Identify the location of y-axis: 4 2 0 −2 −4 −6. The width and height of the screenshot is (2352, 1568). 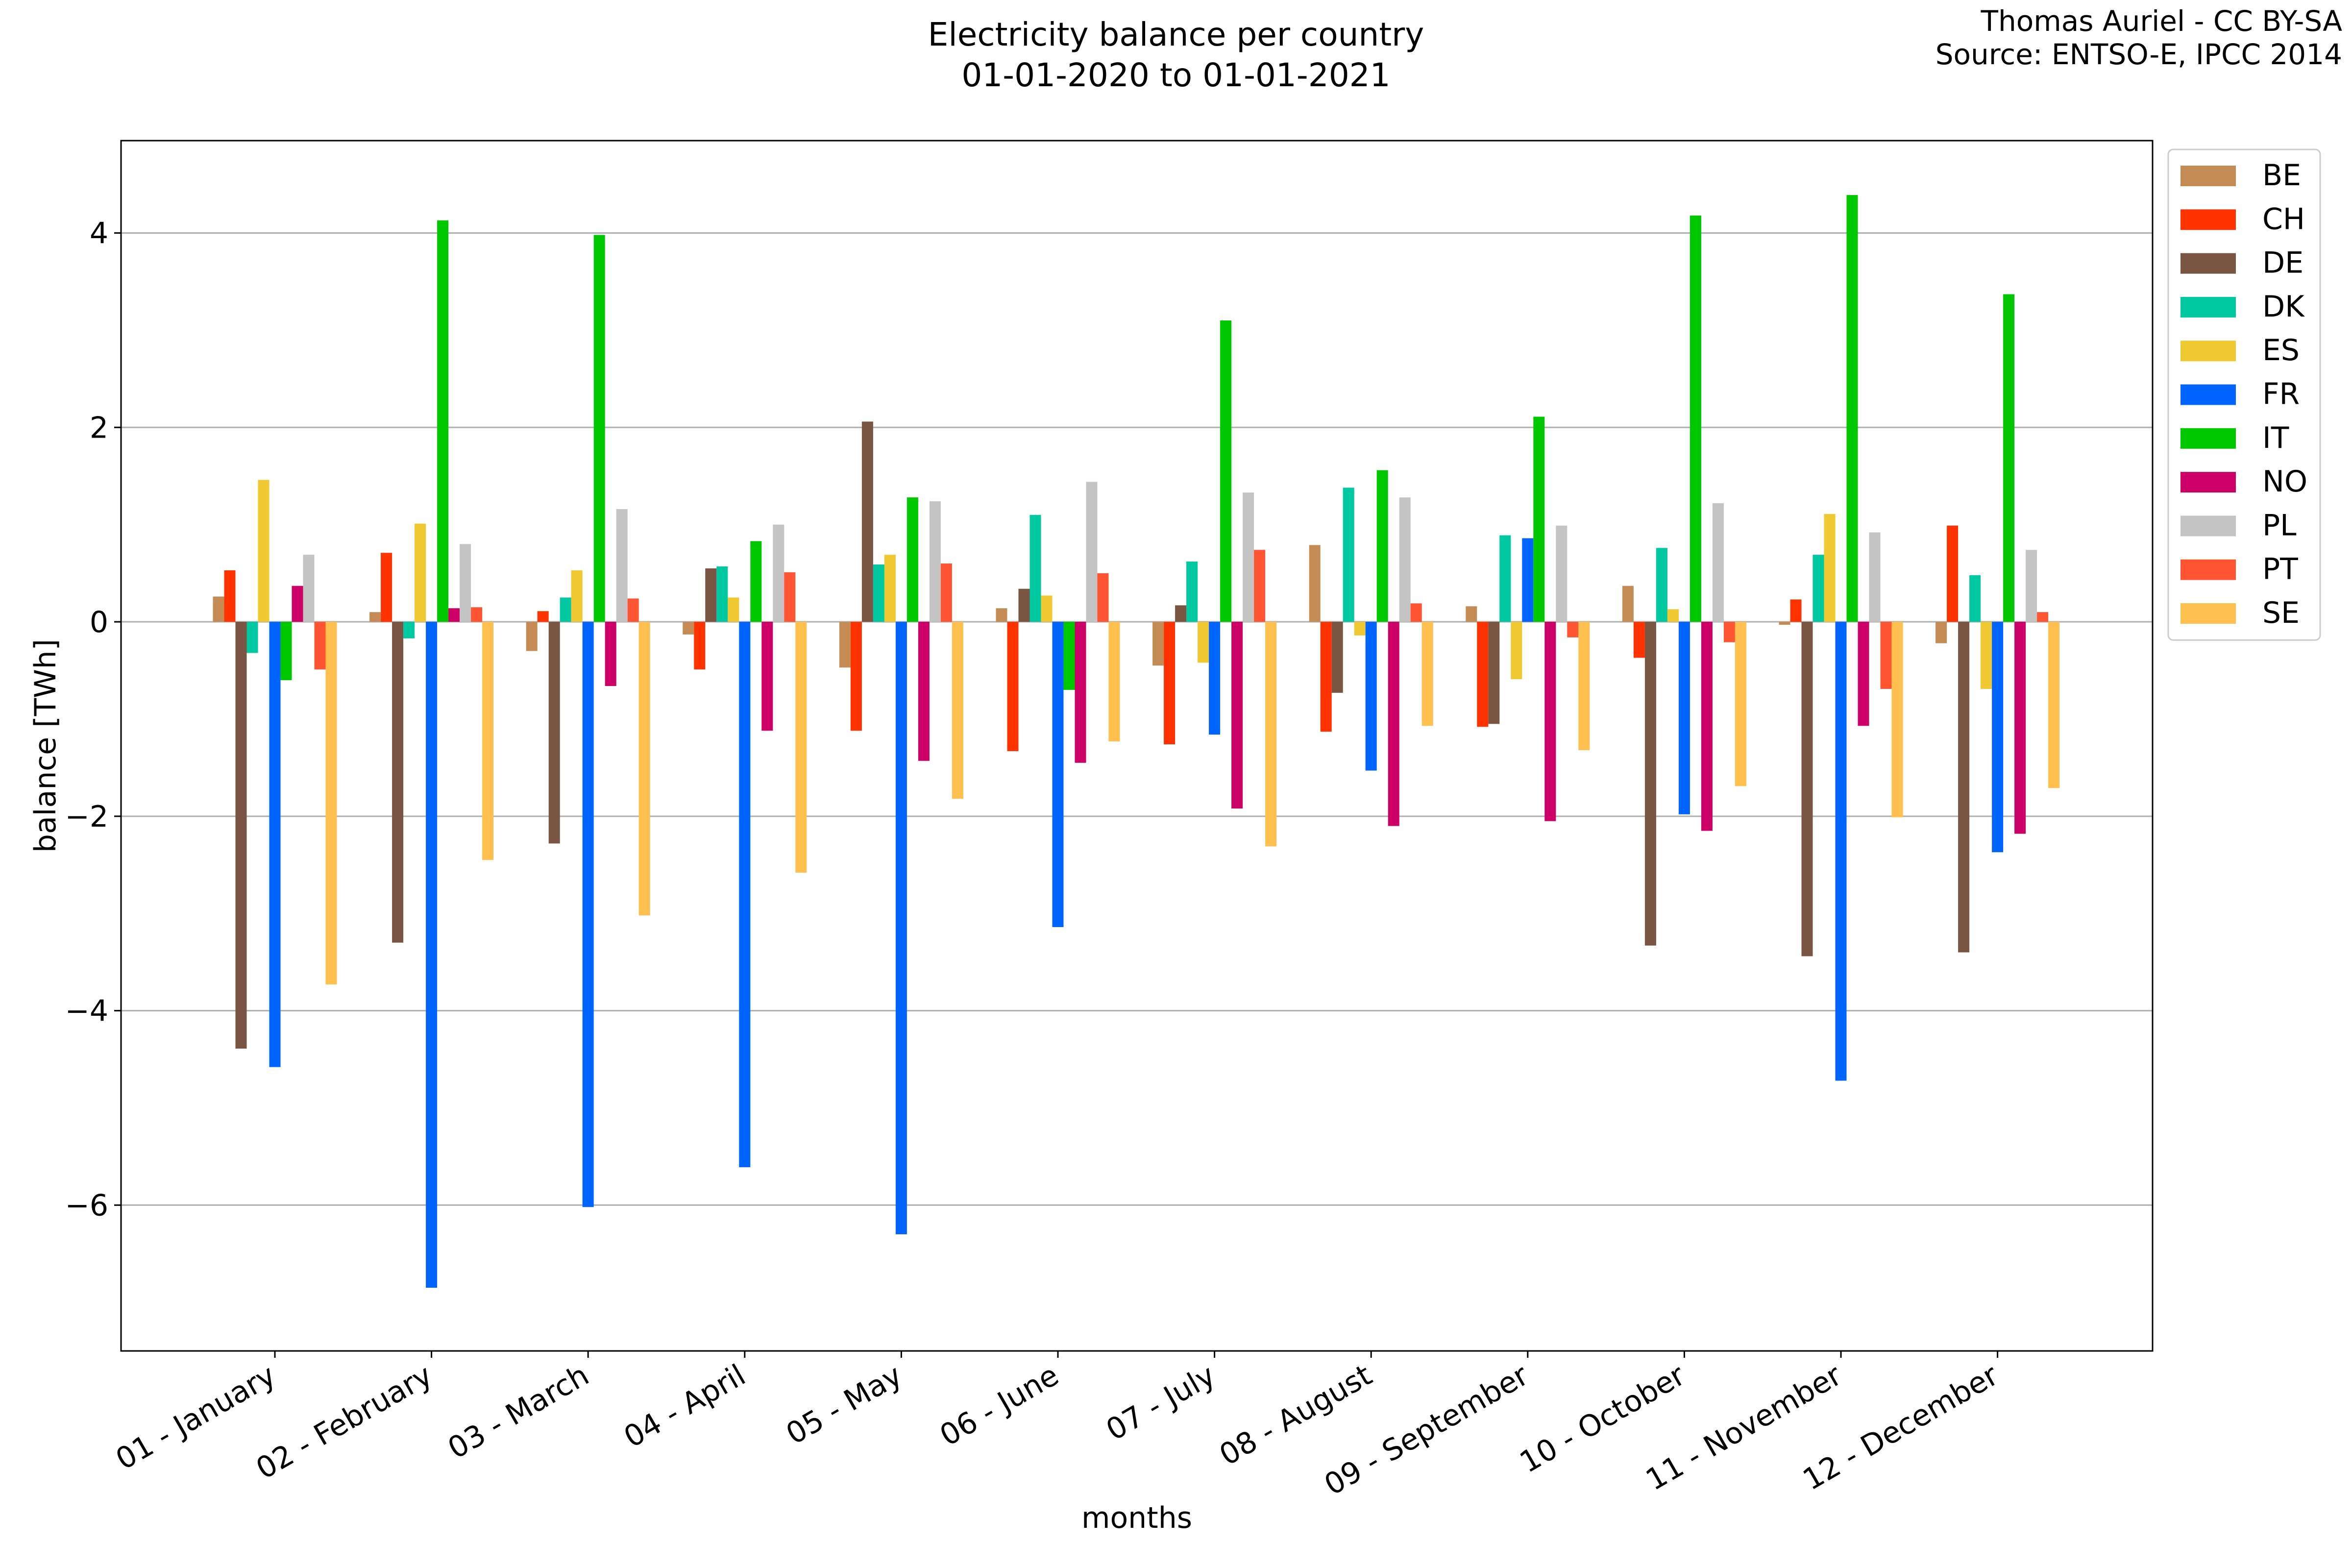
(93, 720).